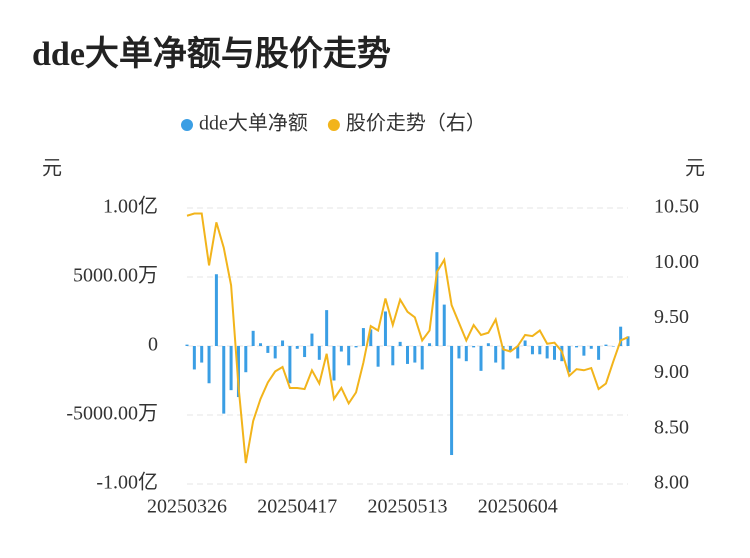 Image resolution: width=750 pixels, height=558 pixels. I want to click on x-tick-label: 20250326, so click(187, 507).